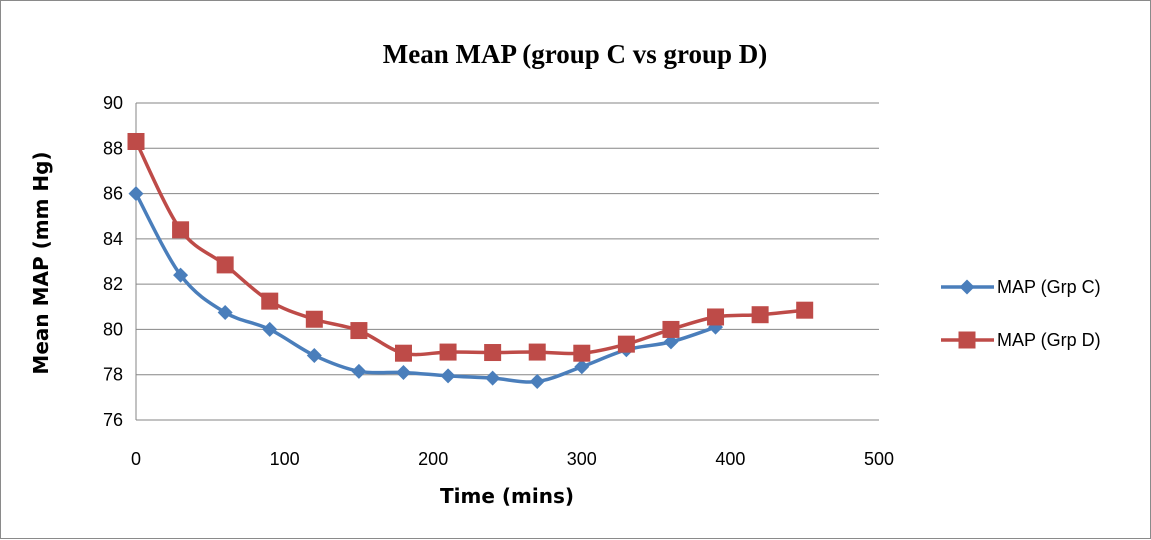 Image resolution: width=1151 pixels, height=540 pixels. I want to click on y-tick-labels: 76 78 80 82 84 86 88 90, so click(113, 261).